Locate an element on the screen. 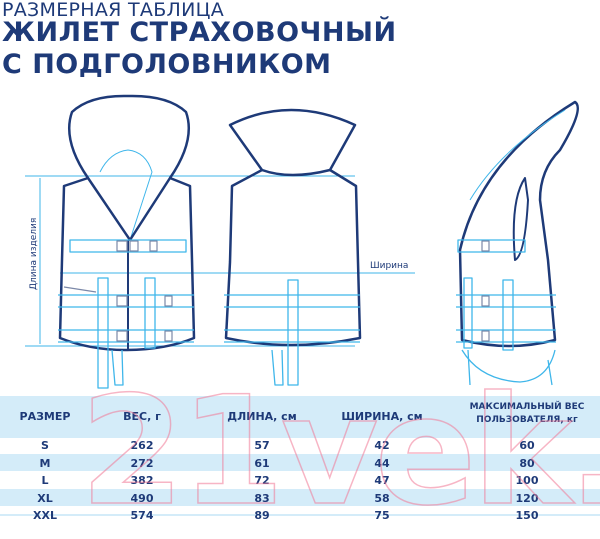 Image resolution: width=600 pixels, height=539 pixels. cell-length: 72 is located at coordinates (262, 480).